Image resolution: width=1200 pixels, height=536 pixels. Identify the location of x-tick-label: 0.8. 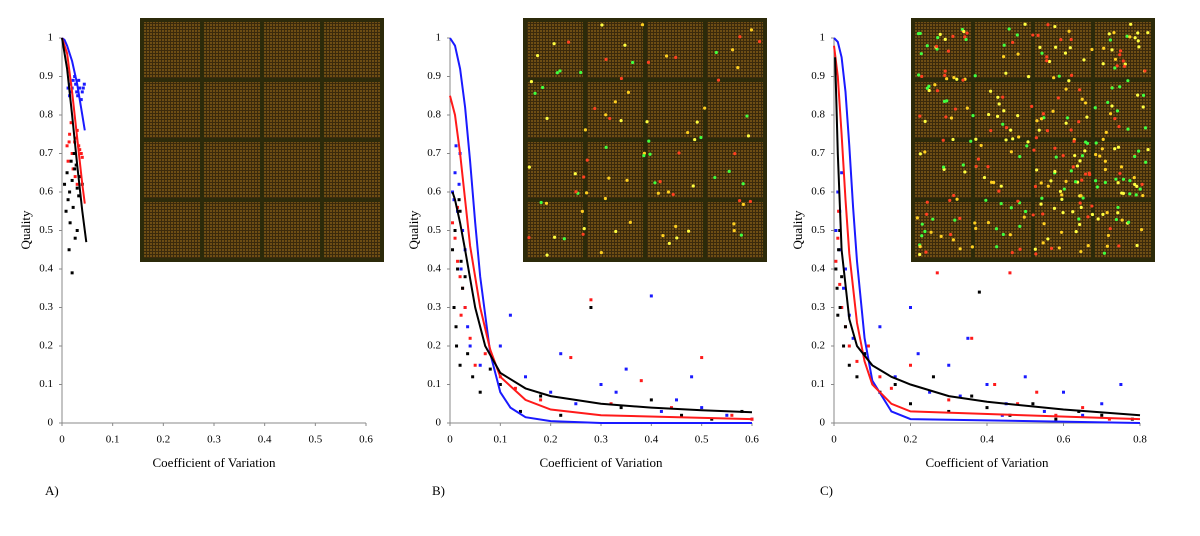
(1140, 440).